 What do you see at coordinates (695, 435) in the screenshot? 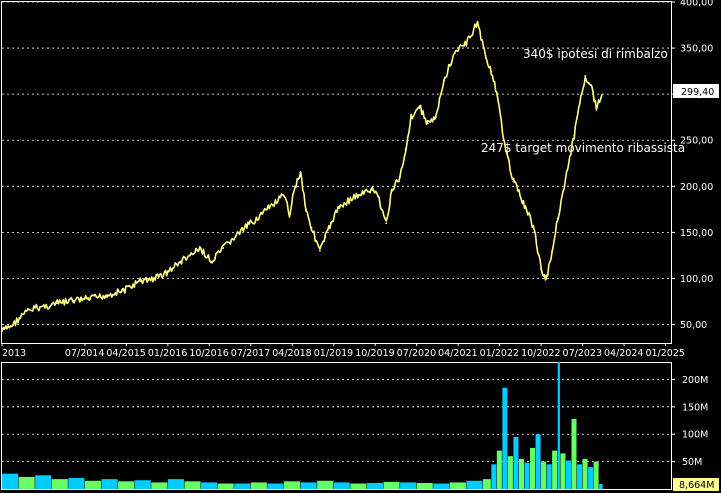
I see `volume-y-tick-label: 100M` at bounding box center [695, 435].